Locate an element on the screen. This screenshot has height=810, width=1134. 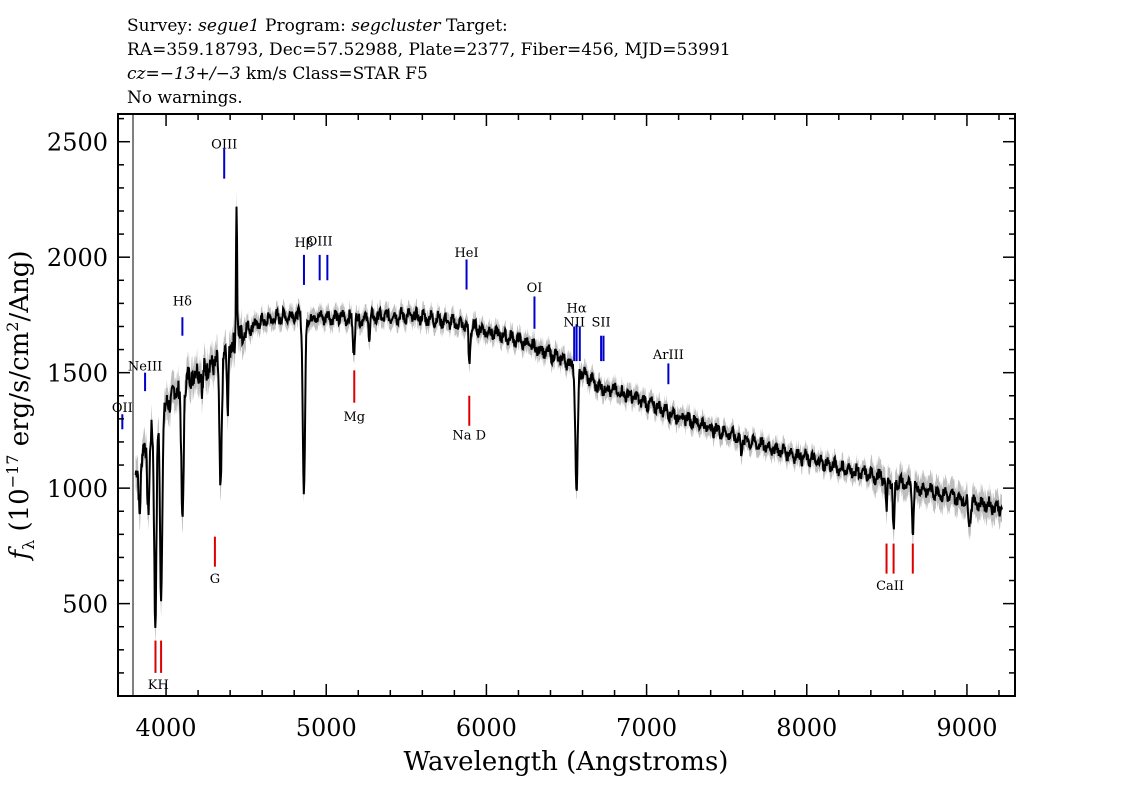
emission-label: OI is located at coordinates (535, 288).